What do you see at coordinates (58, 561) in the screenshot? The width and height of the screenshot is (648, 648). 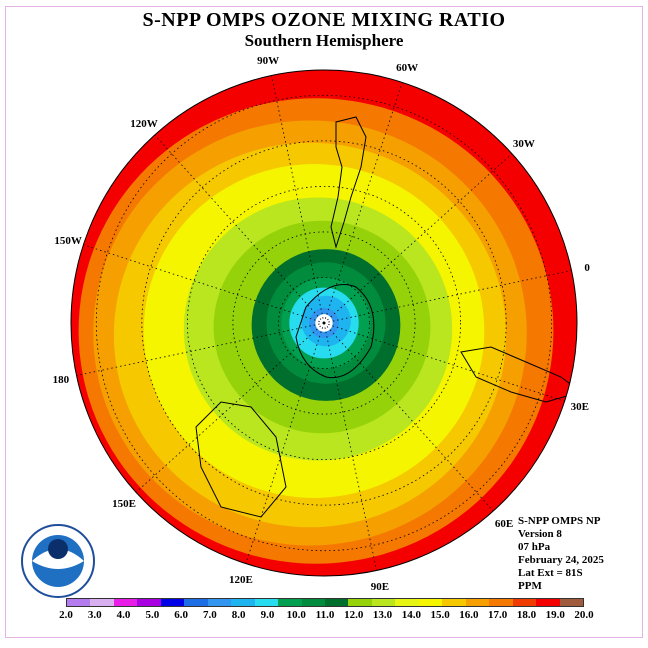 I see `noaa-logo` at bounding box center [58, 561].